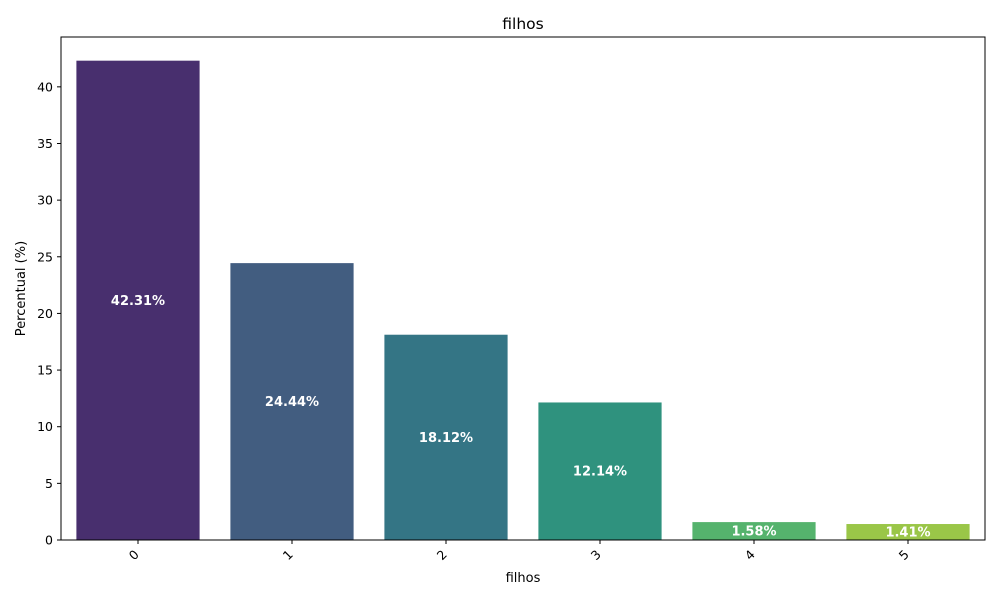 The height and width of the screenshot is (600, 1000). Describe the element at coordinates (134, 555) in the screenshot. I see `x-tick-label: 0` at that location.